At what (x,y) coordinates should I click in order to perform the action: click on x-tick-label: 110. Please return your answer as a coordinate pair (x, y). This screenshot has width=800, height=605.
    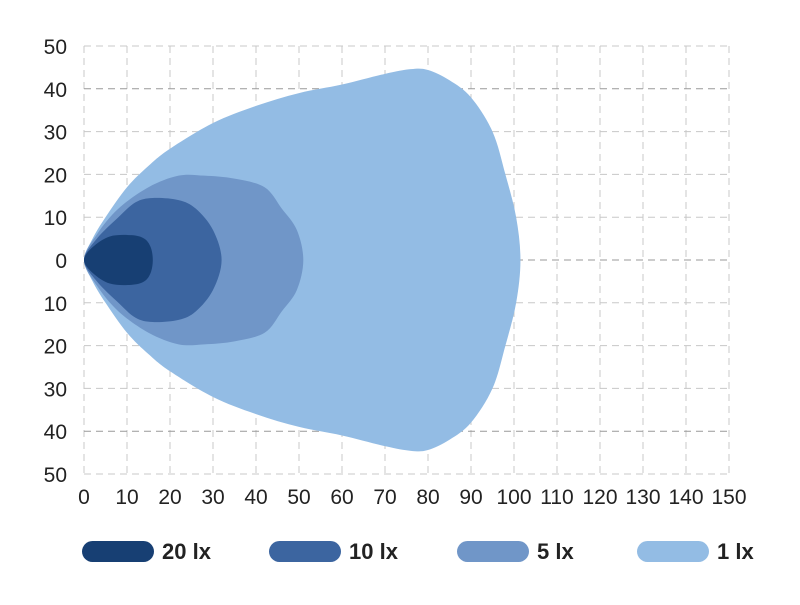
    Looking at the image, I should click on (556, 497).